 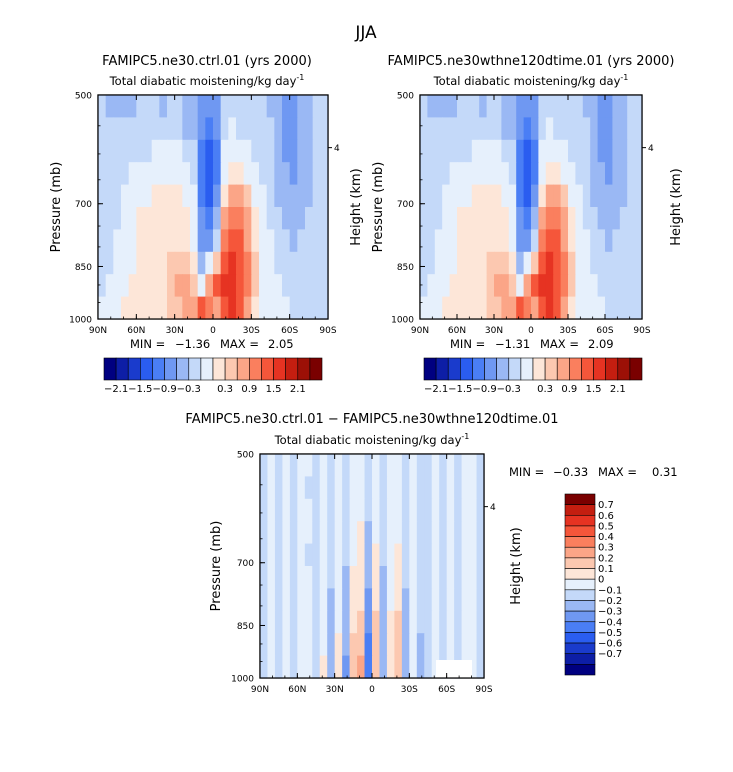 What do you see at coordinates (493, 508) in the screenshot?
I see `height-tick-label: 4` at bounding box center [493, 508].